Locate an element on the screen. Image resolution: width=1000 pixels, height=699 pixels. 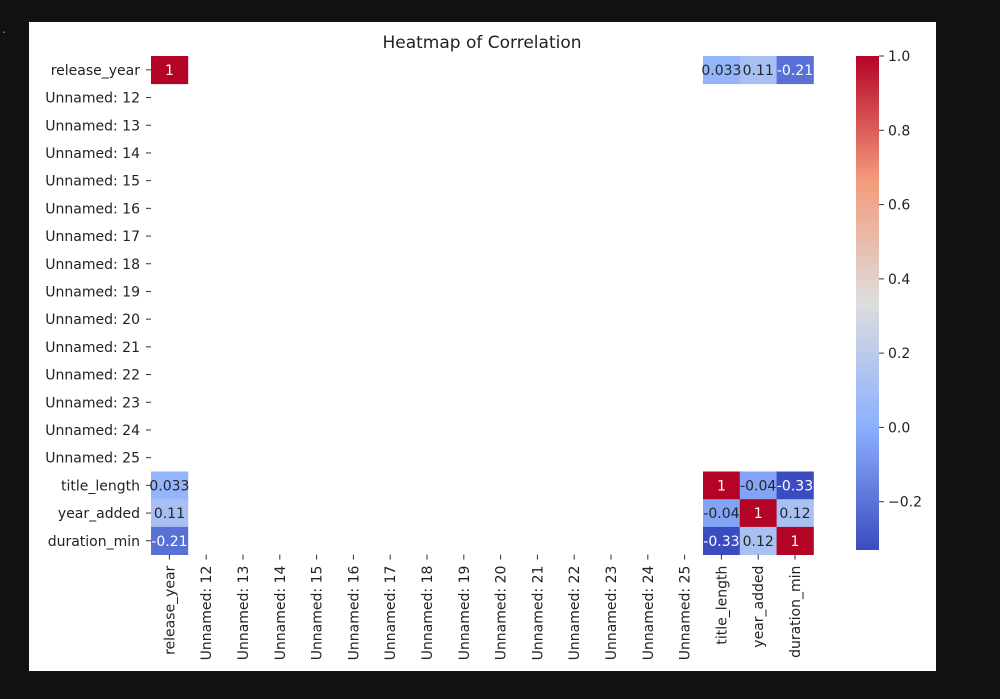
x-tick-label: Unnamed: 14 is located at coordinates (281, 613).